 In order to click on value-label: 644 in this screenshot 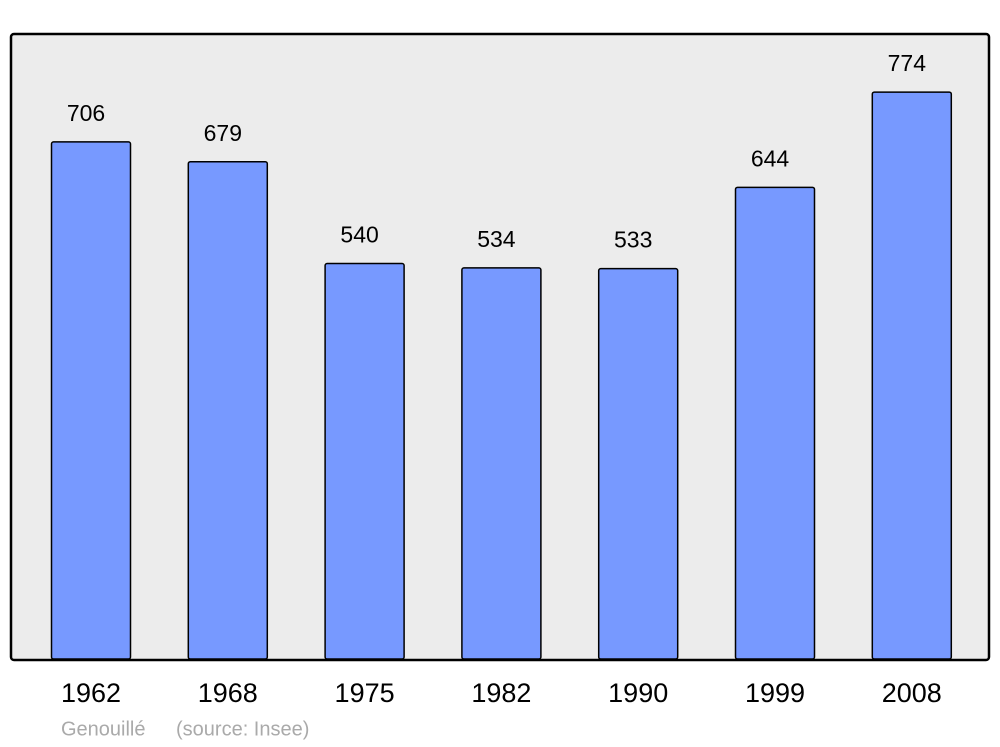, I will do `click(770, 158)`.